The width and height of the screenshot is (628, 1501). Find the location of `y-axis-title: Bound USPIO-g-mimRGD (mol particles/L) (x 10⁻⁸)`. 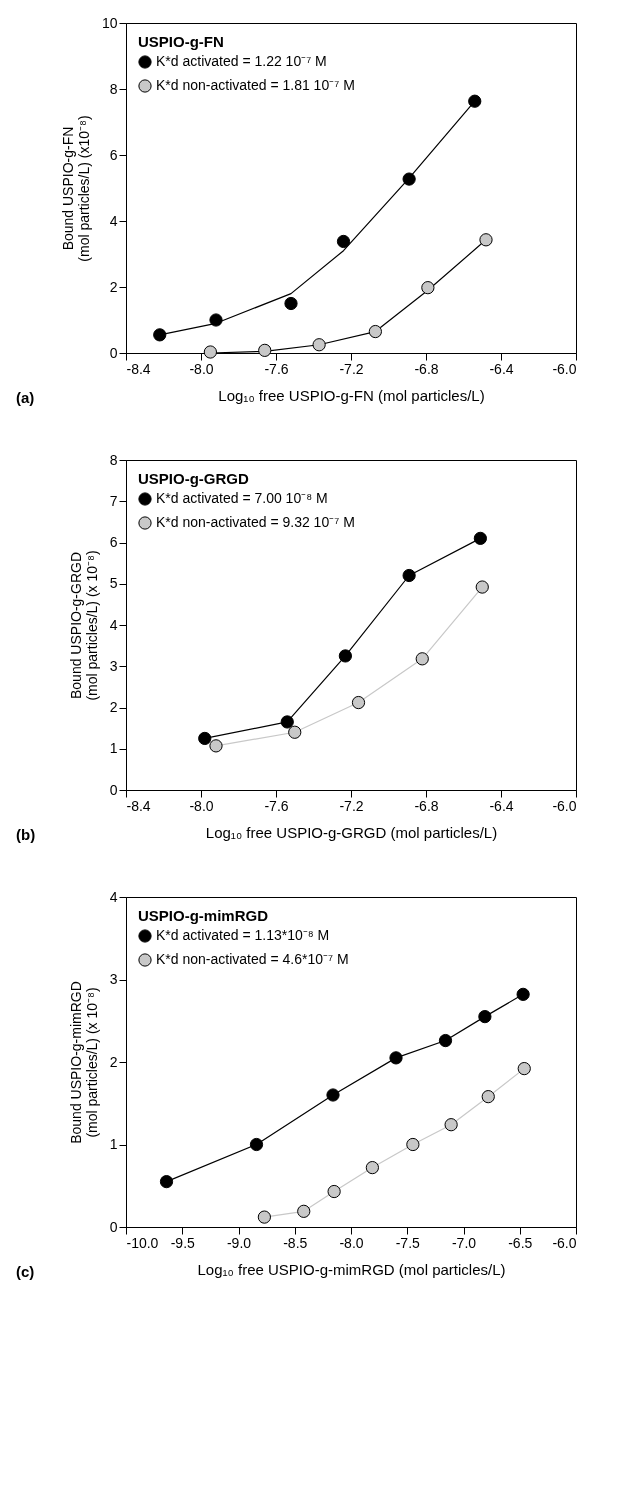

y-axis-title: Bound USPIO-g-mimRGD (mol particles/L) (x 10⁻⁸) is located at coordinates (83, 1062).